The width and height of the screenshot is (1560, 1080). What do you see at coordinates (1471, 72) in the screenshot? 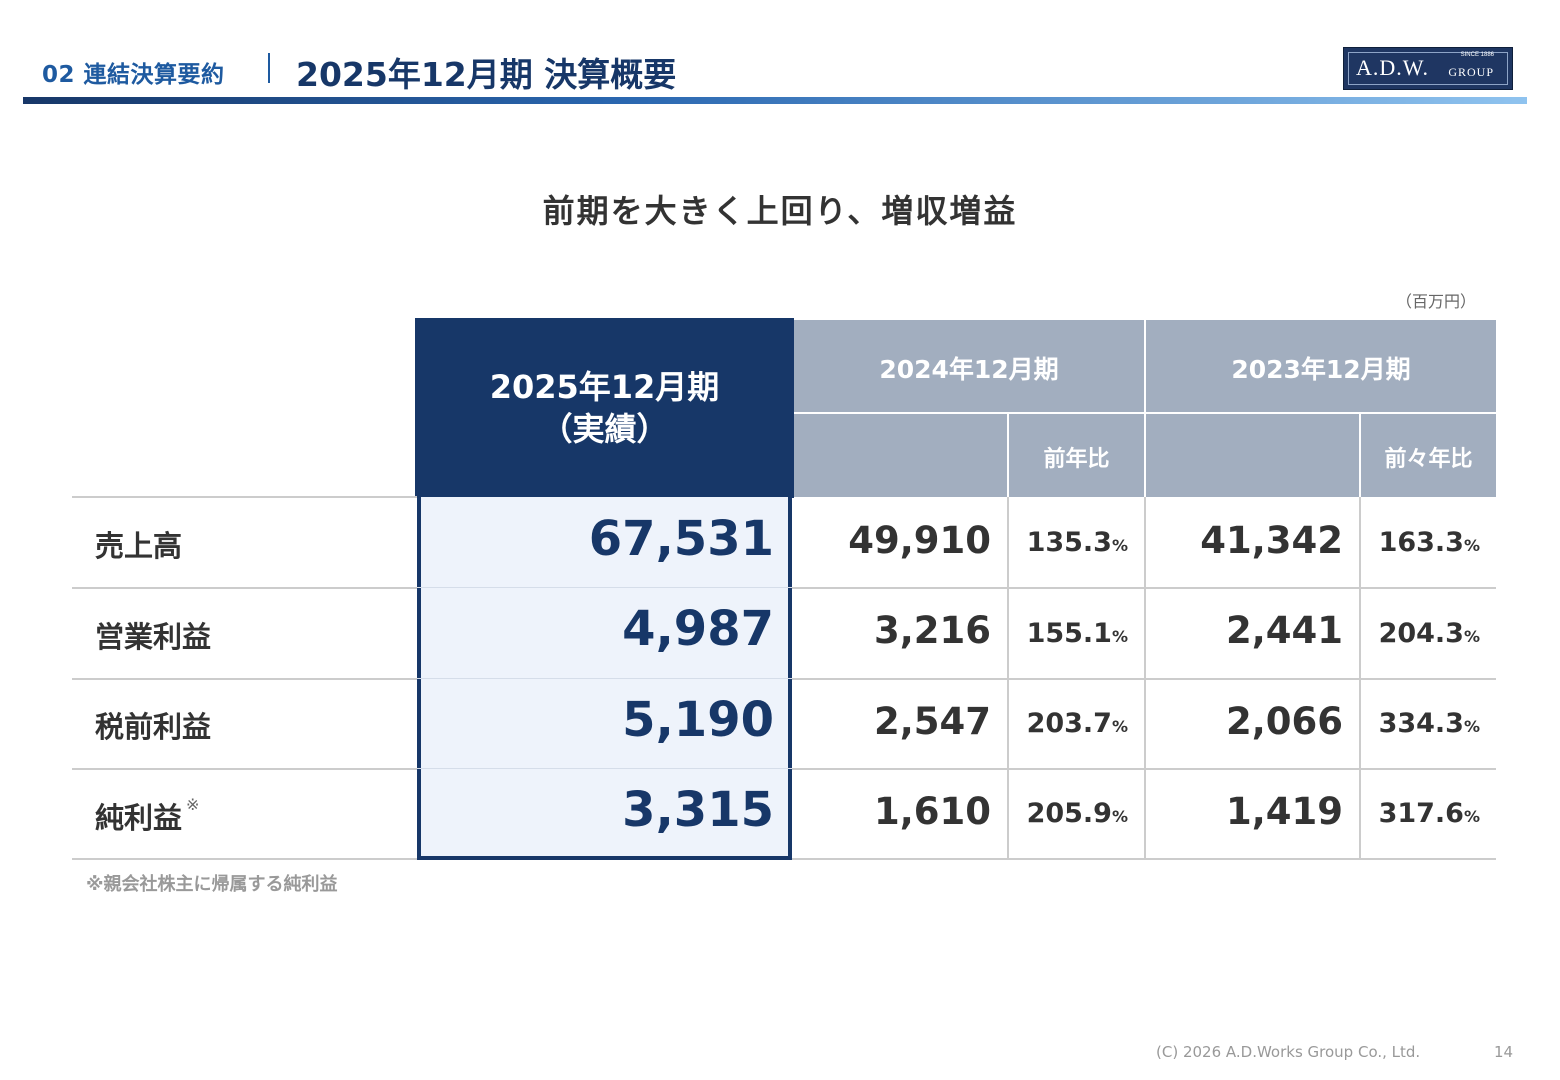
I see `logo-group-text: GROUP` at bounding box center [1471, 72].